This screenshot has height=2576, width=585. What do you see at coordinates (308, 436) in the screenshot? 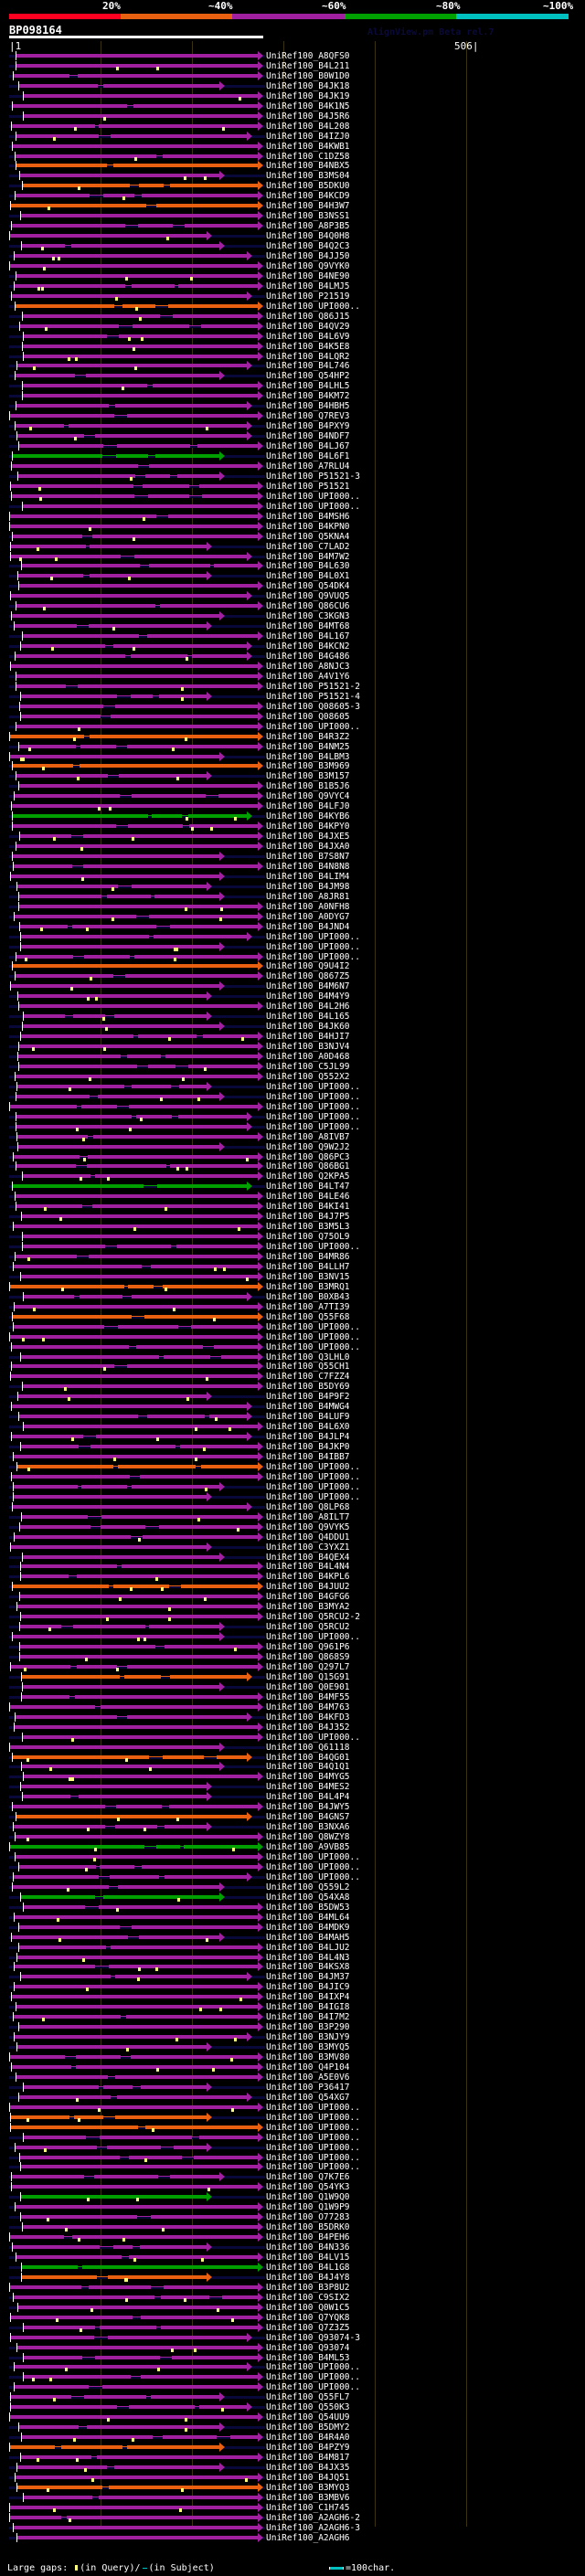
I see `hit-label: UniRef100_B4NDF7` at bounding box center [308, 436].